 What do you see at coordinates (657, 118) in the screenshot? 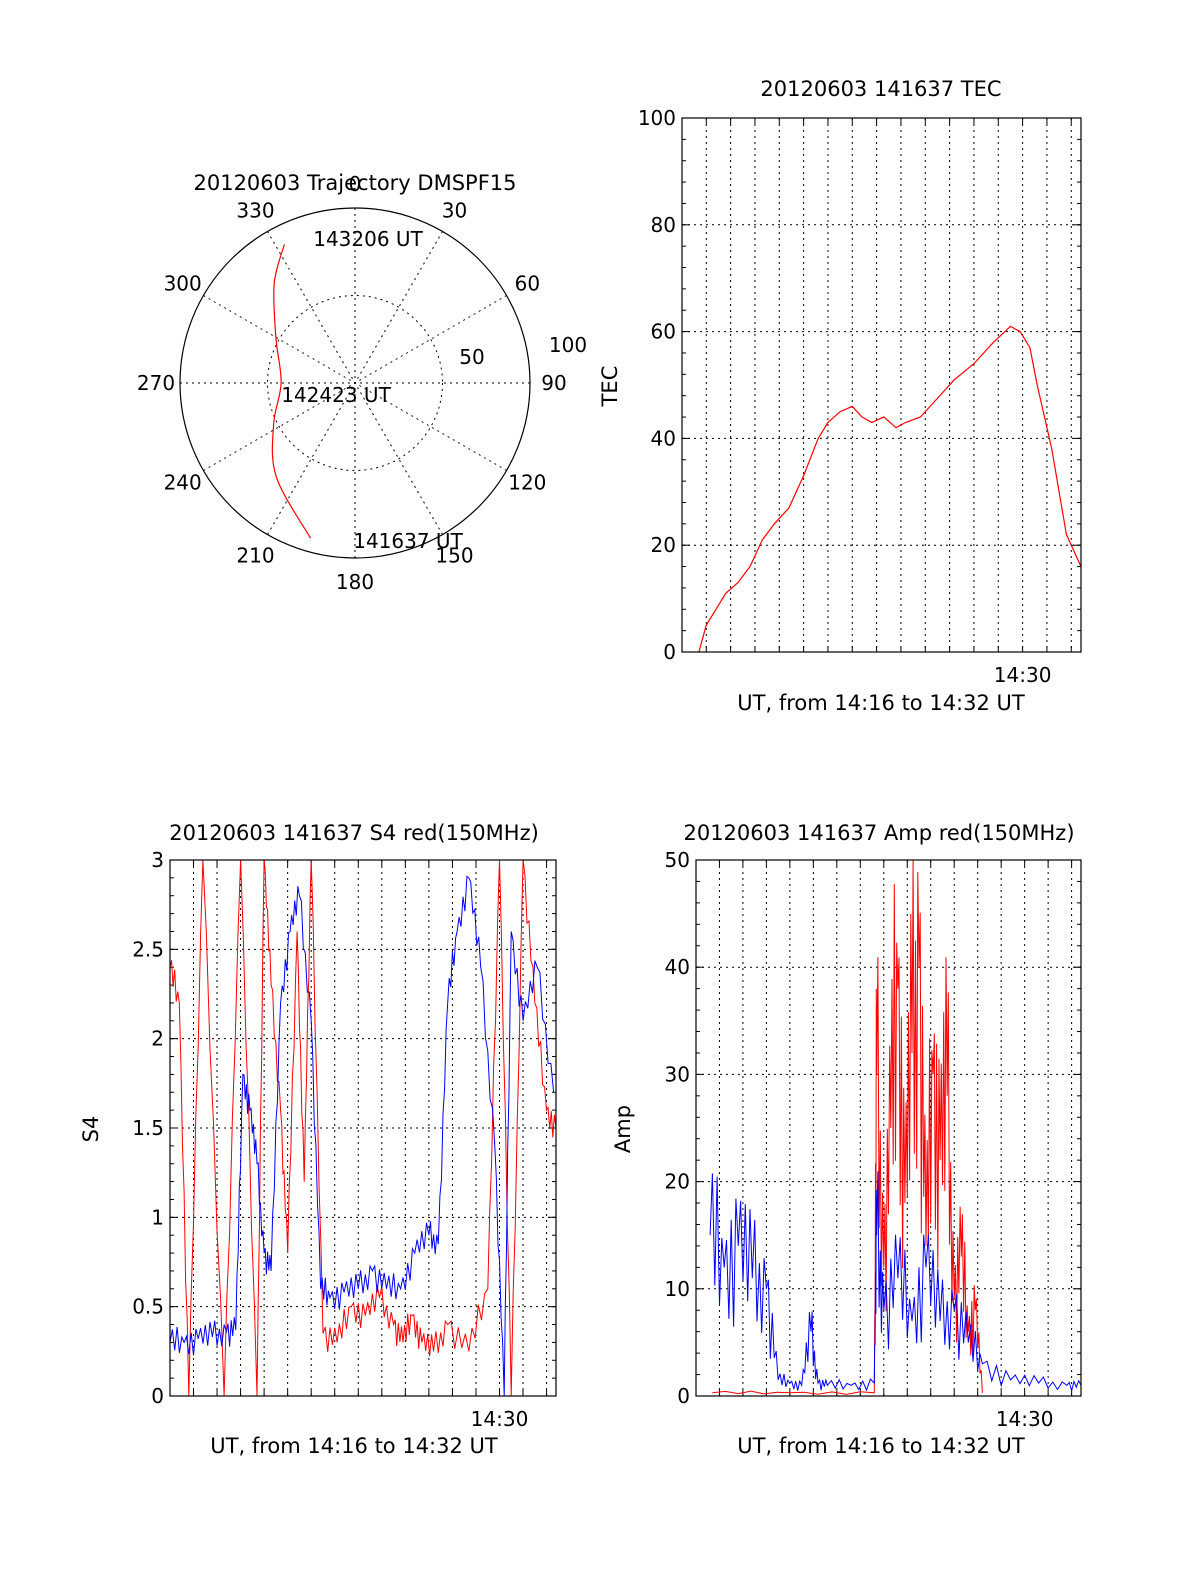
I see `tec-ytick-label: 100` at bounding box center [657, 118].